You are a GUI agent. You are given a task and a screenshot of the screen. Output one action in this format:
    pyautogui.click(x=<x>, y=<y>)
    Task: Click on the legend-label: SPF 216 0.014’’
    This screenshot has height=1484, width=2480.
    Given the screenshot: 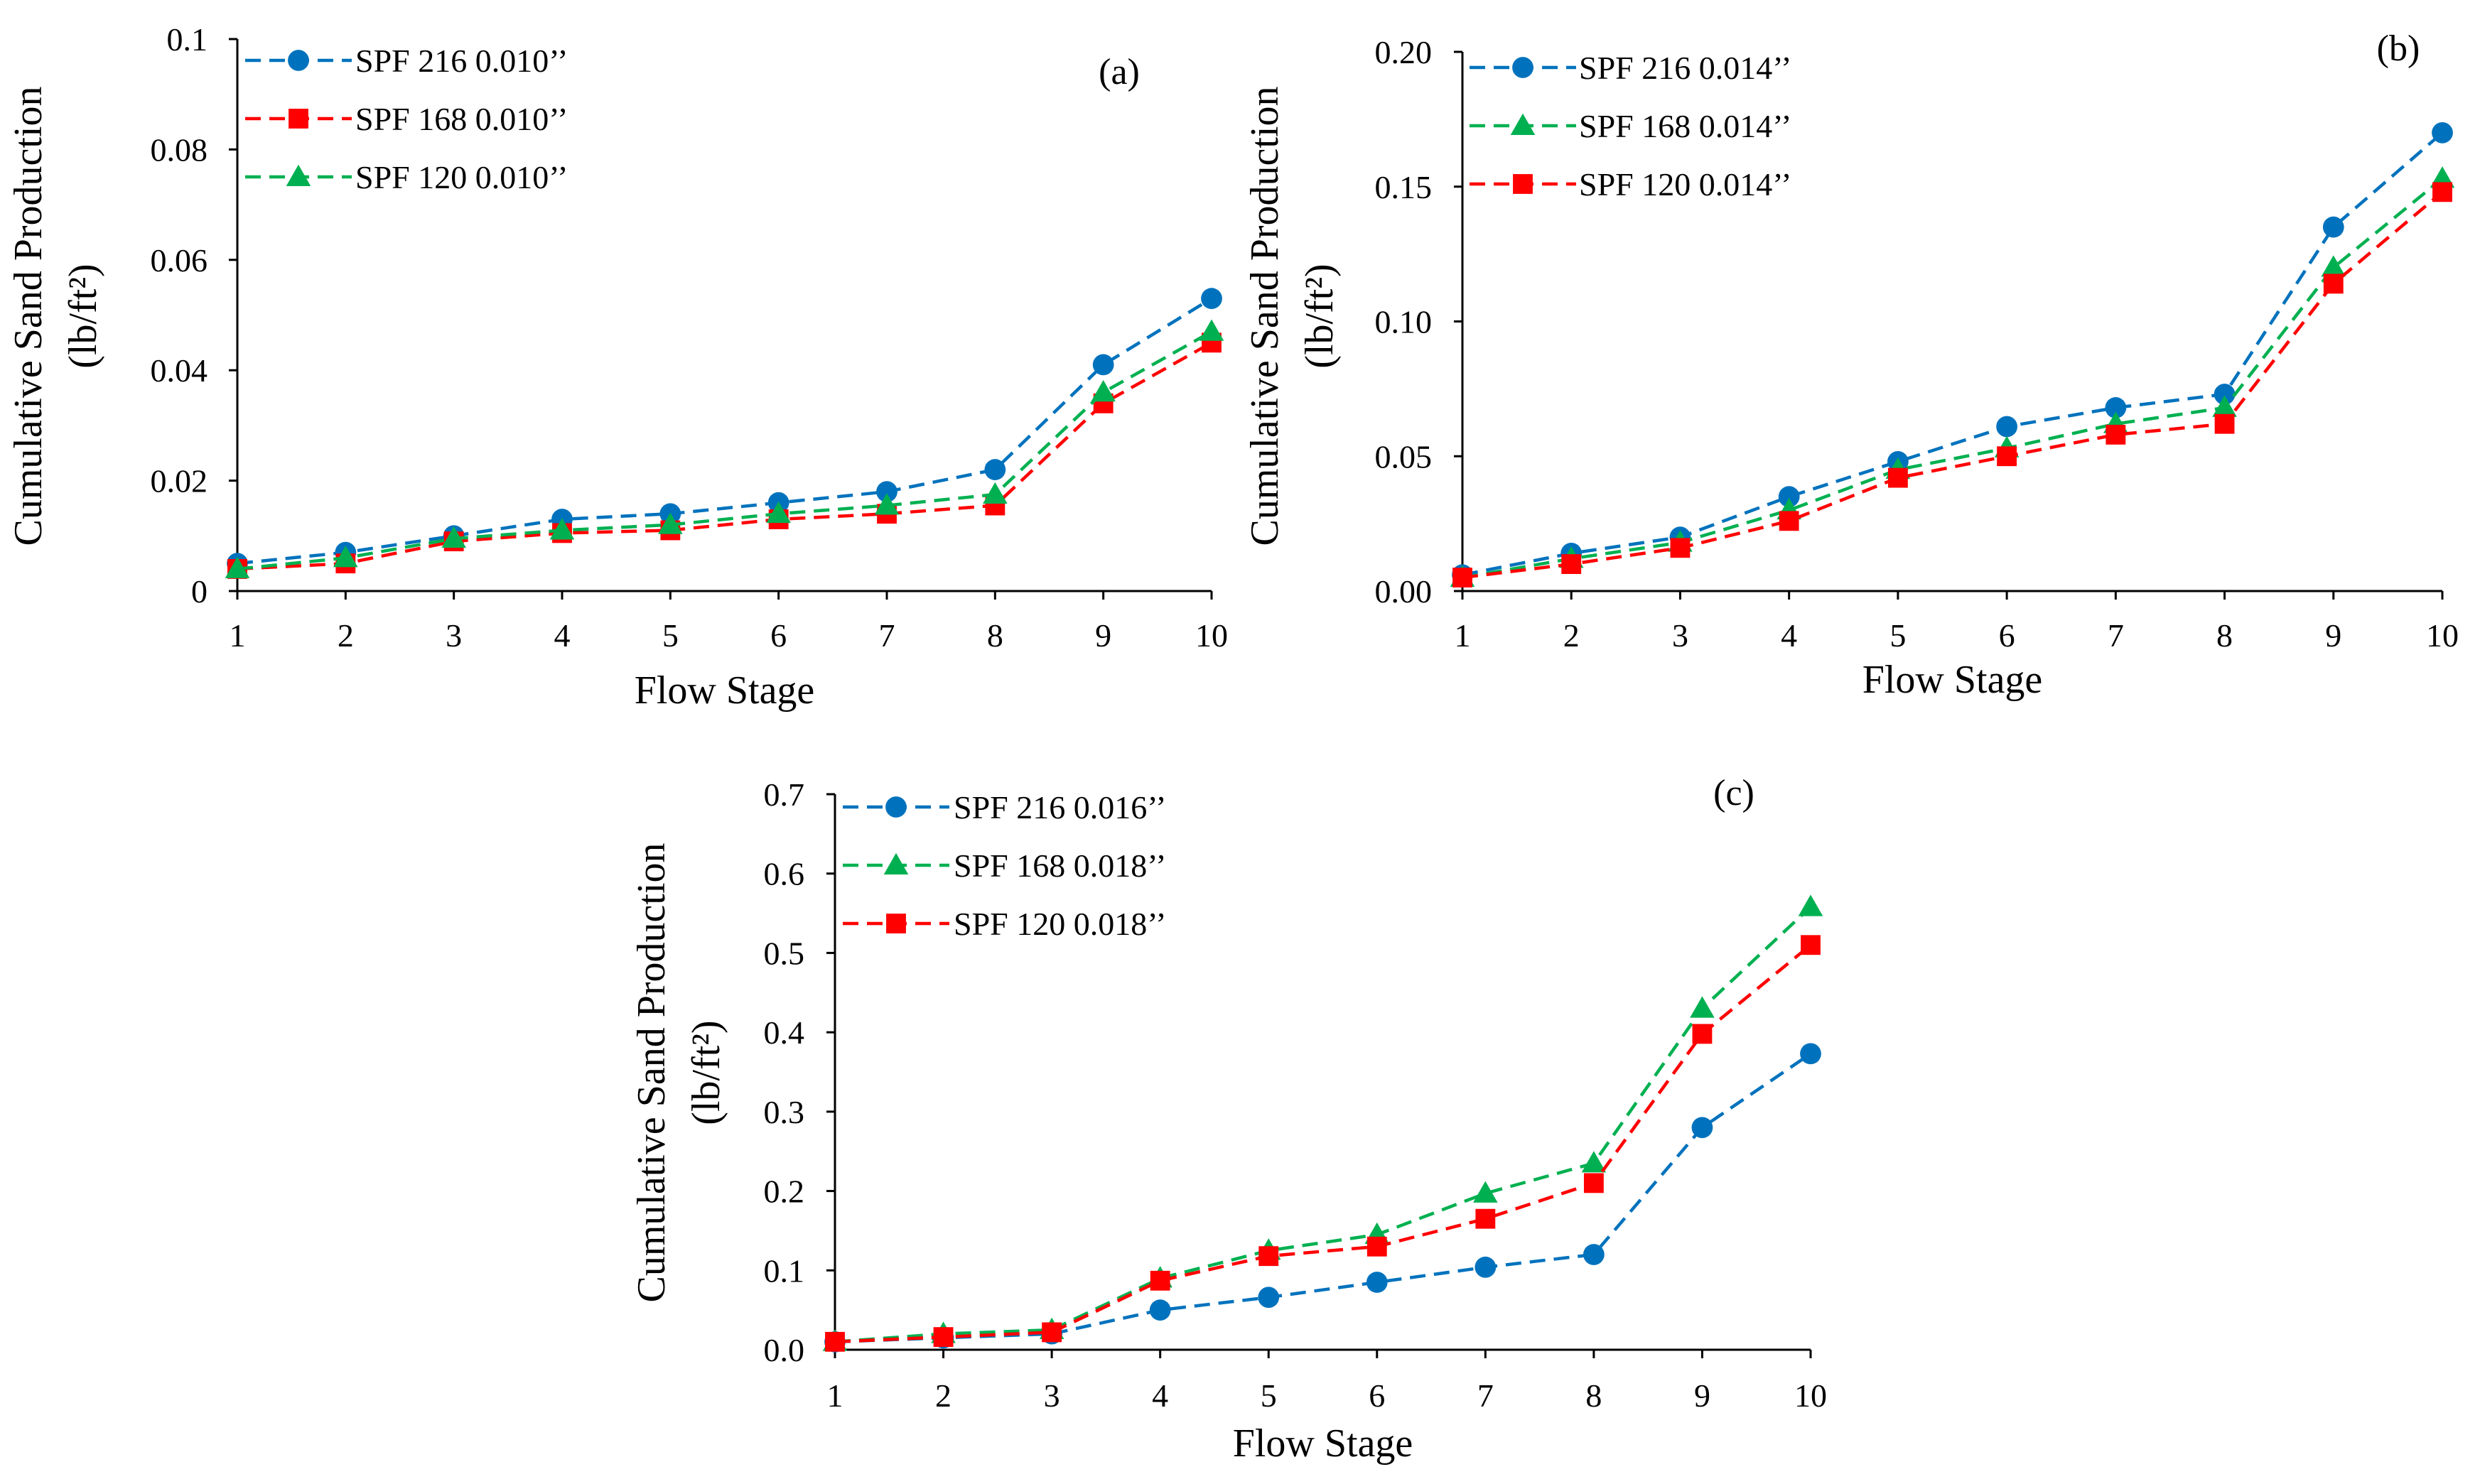 What is the action you would take?
    pyautogui.click(x=1685, y=68)
    